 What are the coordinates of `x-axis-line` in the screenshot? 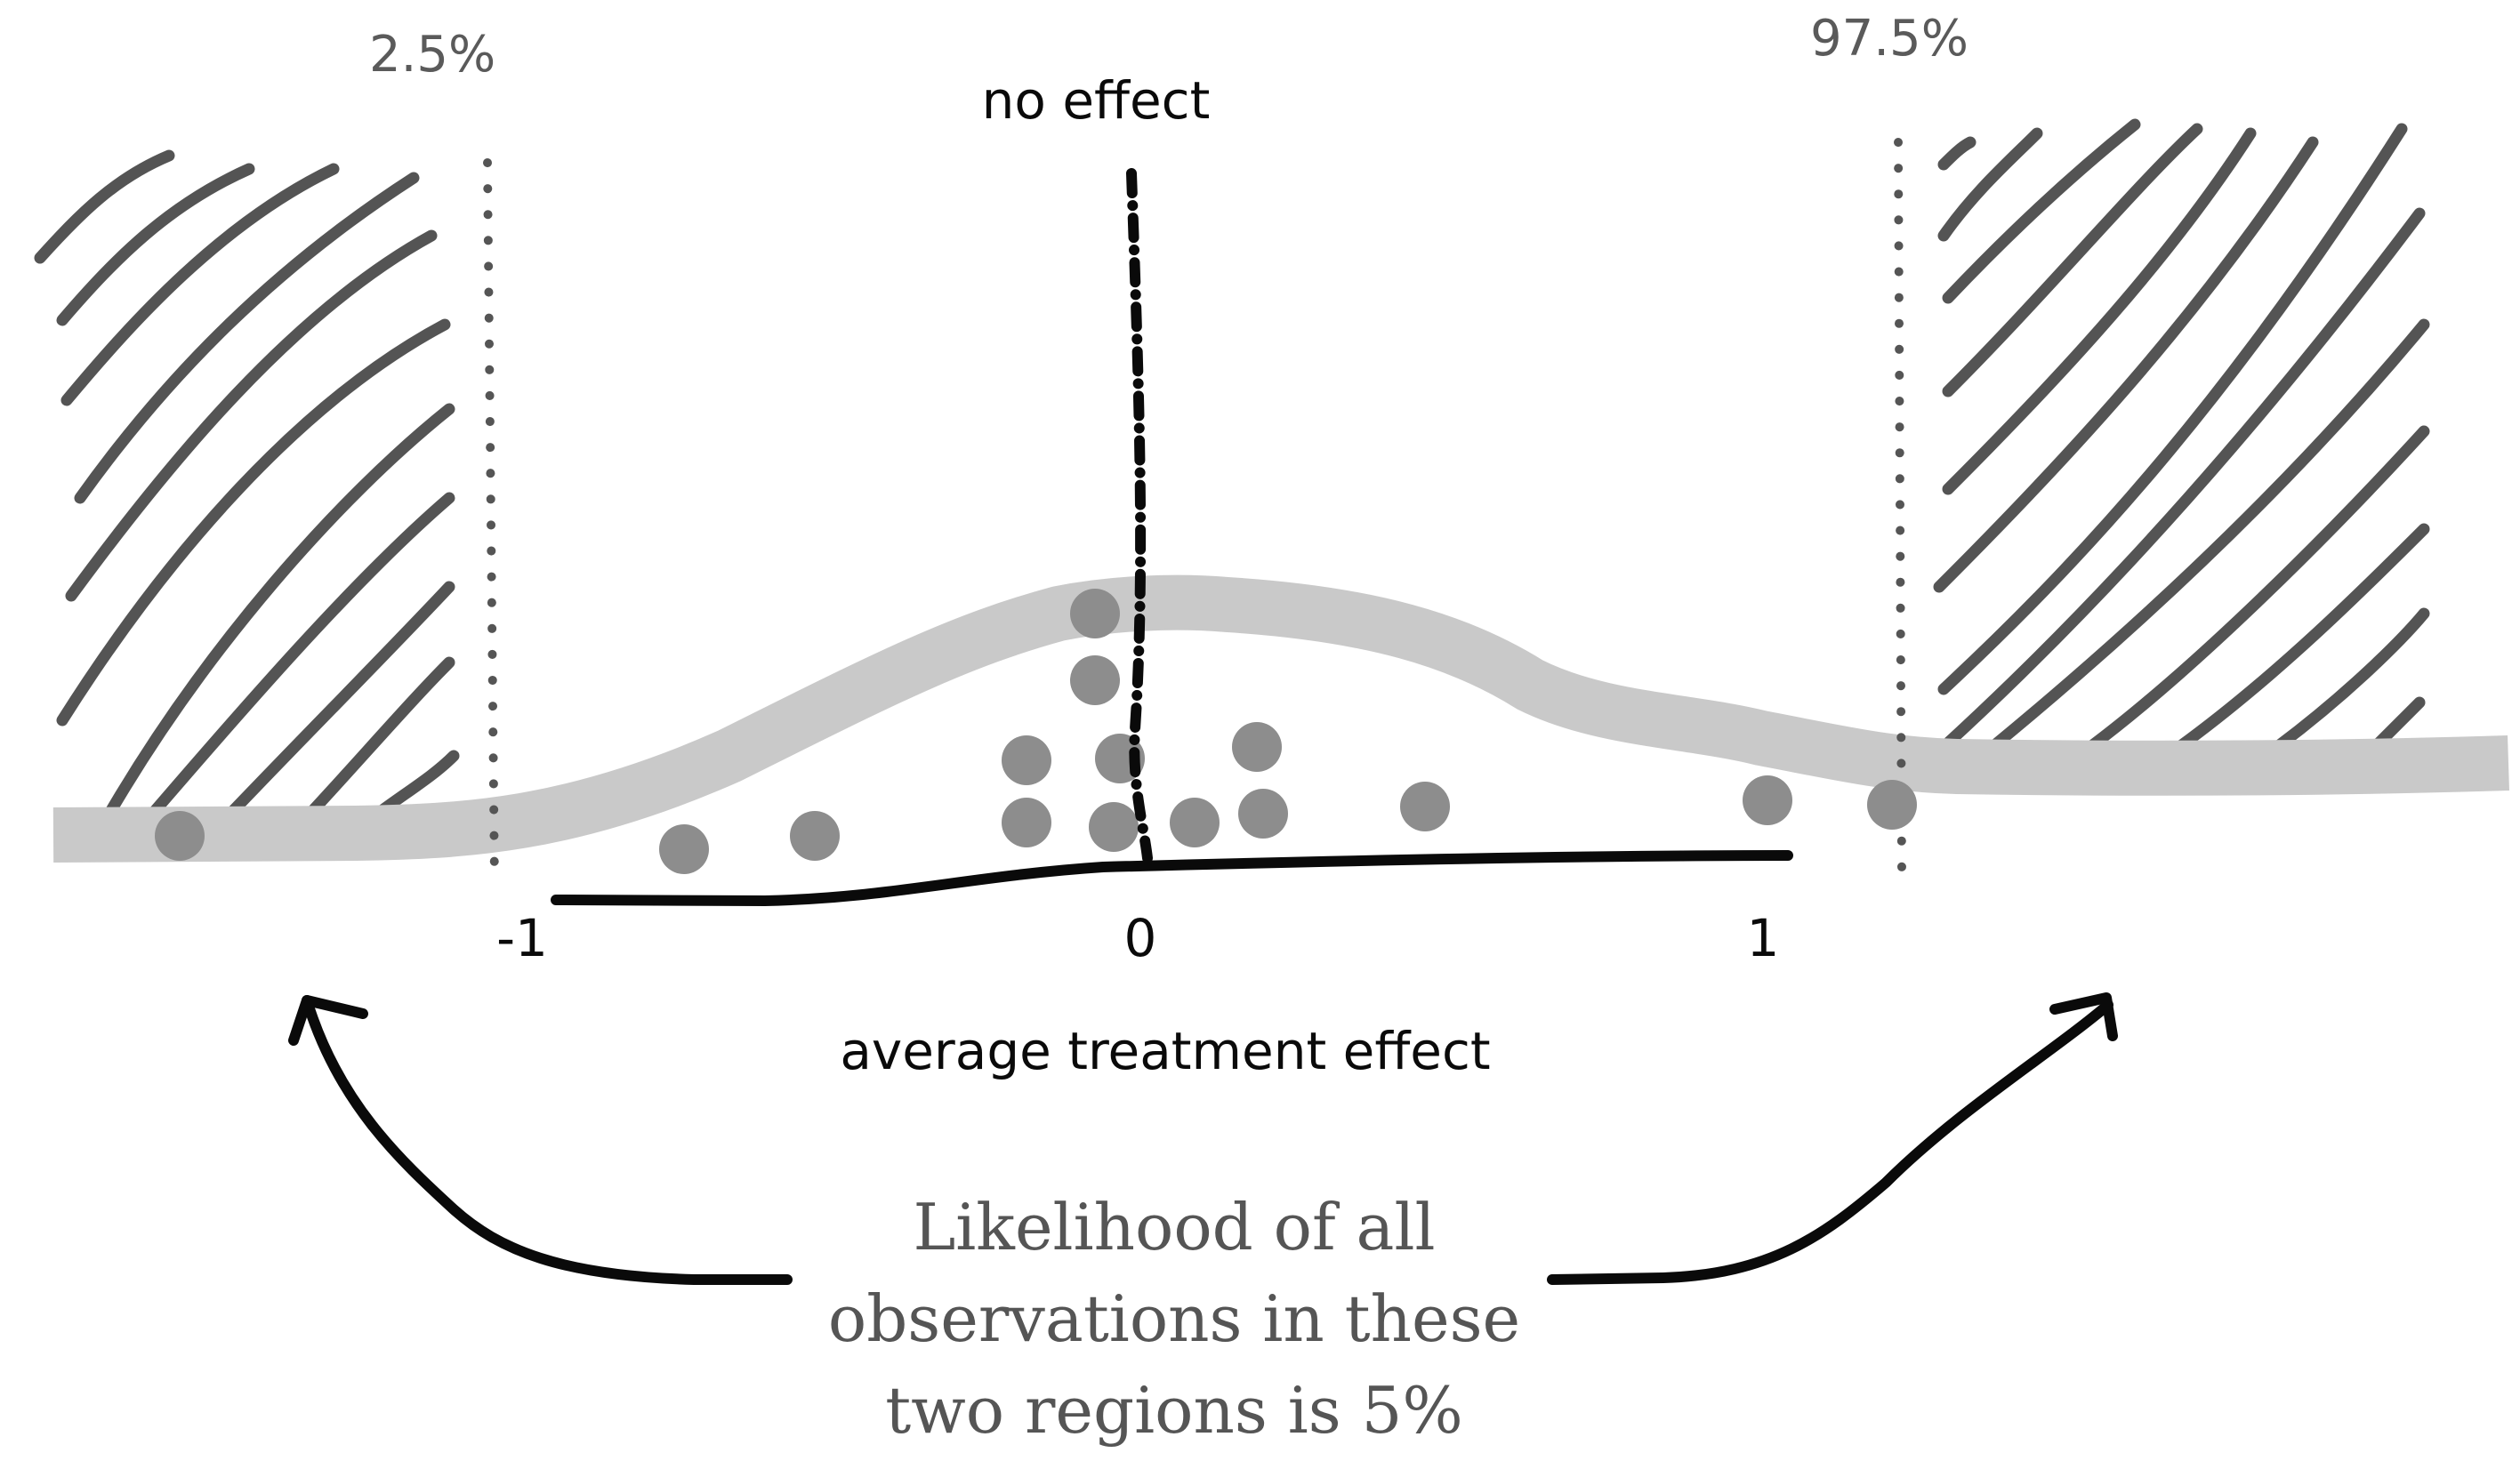 It's located at (1172, 878).